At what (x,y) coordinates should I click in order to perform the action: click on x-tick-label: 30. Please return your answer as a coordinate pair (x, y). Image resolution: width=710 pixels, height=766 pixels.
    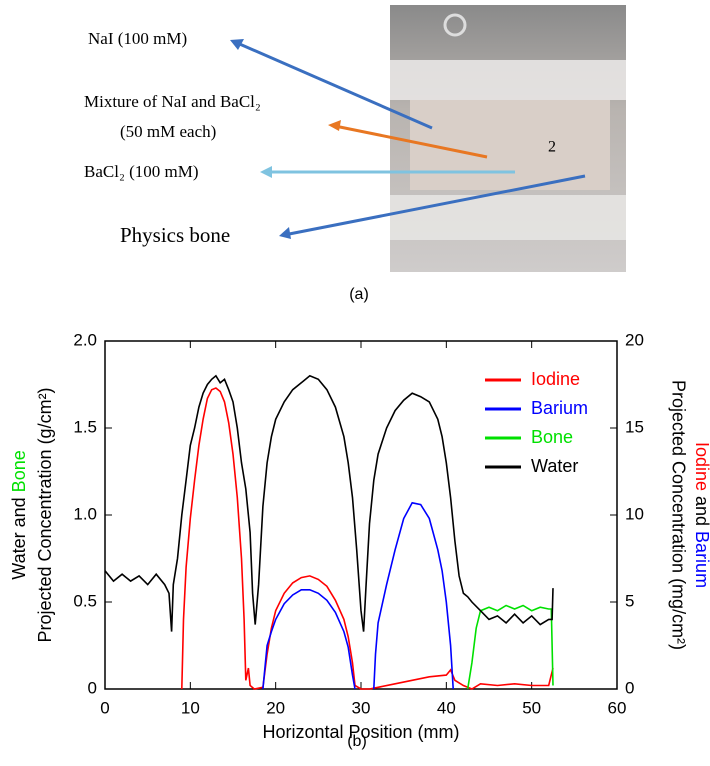
    Looking at the image, I should click on (361, 707).